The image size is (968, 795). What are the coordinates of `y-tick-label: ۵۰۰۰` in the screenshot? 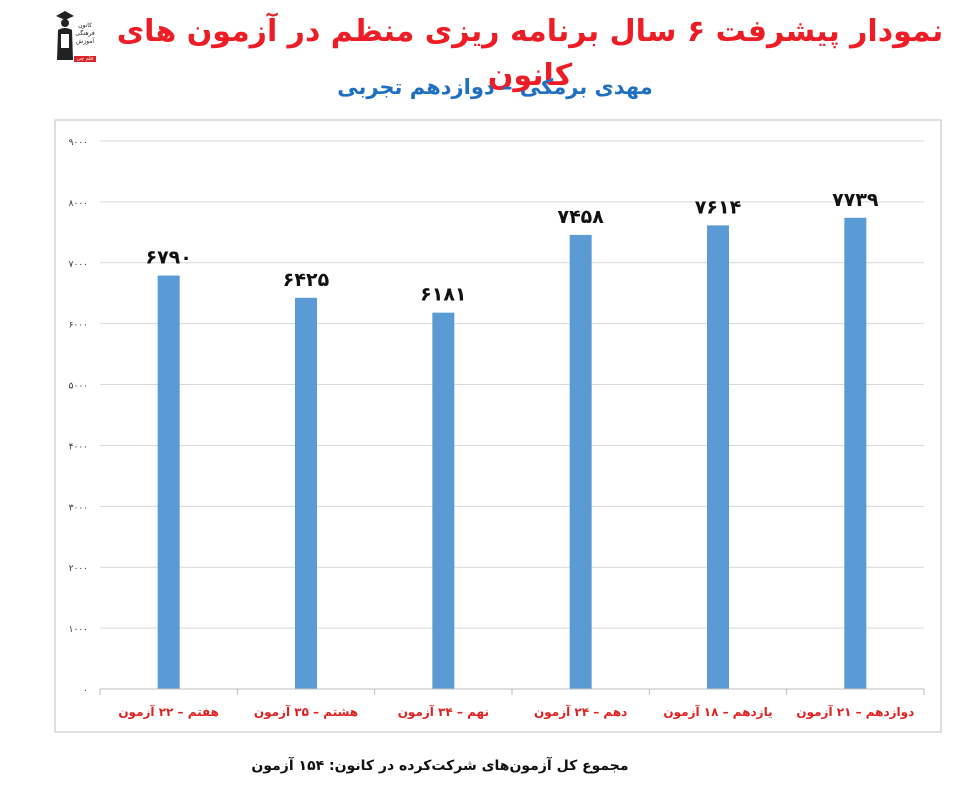 It's located at (78, 387).